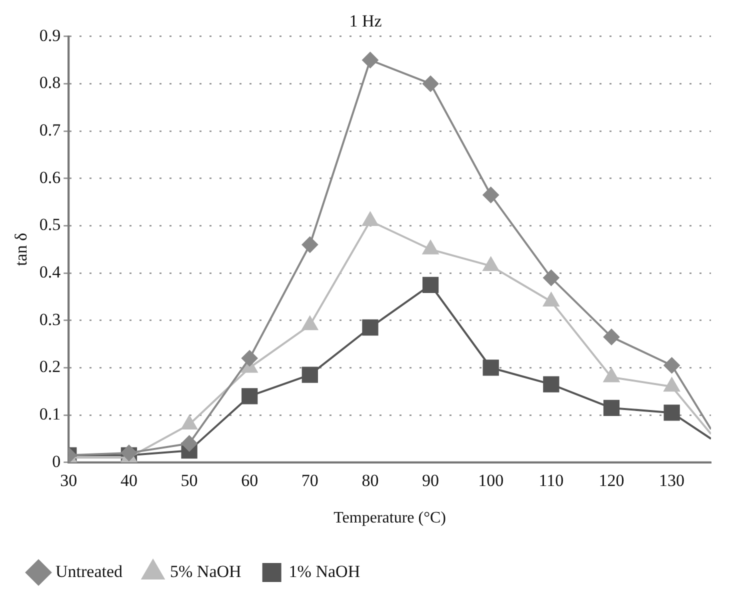 This screenshot has width=731, height=599. Describe the element at coordinates (309, 480) in the screenshot. I see `x-tick-label: 70` at that location.